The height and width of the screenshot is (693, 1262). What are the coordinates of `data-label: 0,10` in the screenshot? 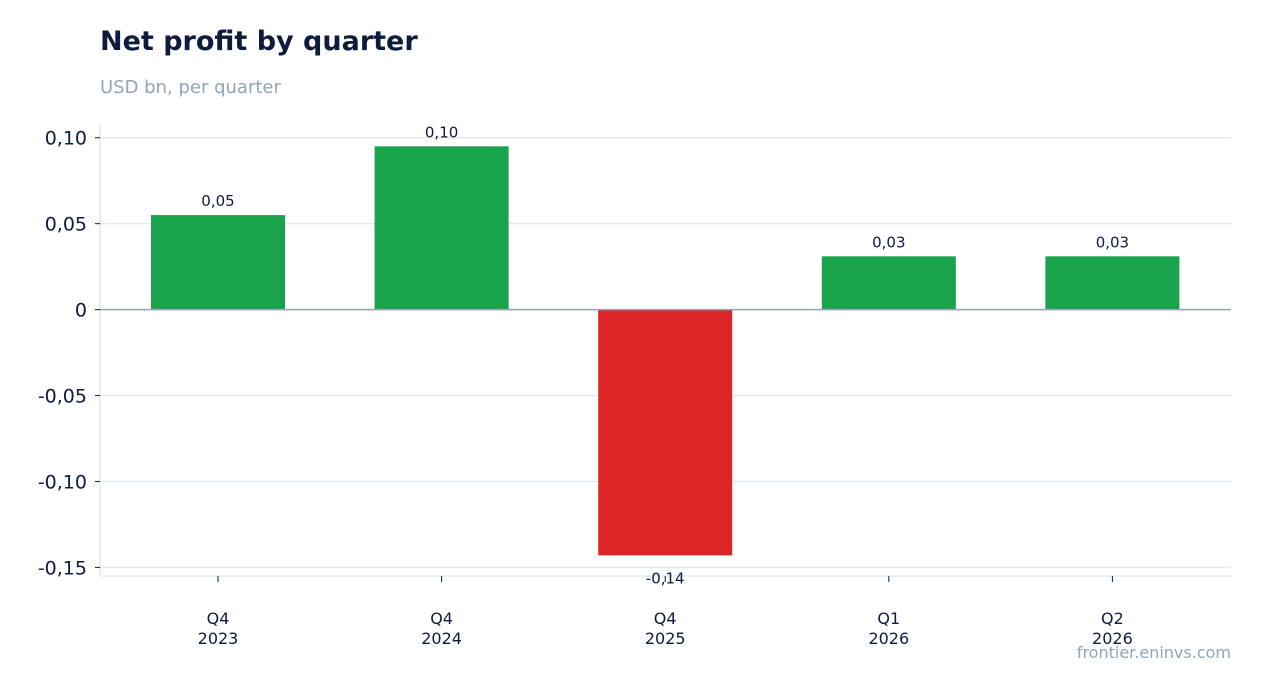 It's located at (441, 132).